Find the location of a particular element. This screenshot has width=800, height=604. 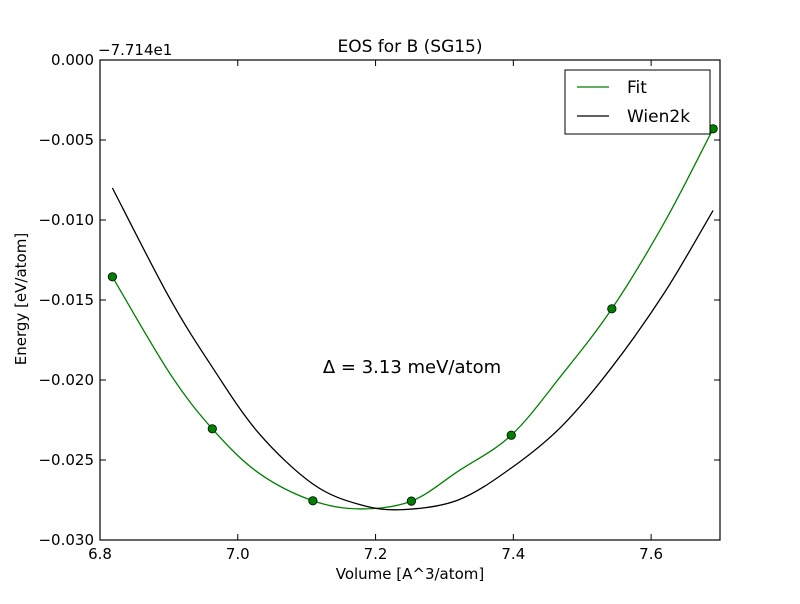

x-tick-label: 6.8 is located at coordinates (100, 554).